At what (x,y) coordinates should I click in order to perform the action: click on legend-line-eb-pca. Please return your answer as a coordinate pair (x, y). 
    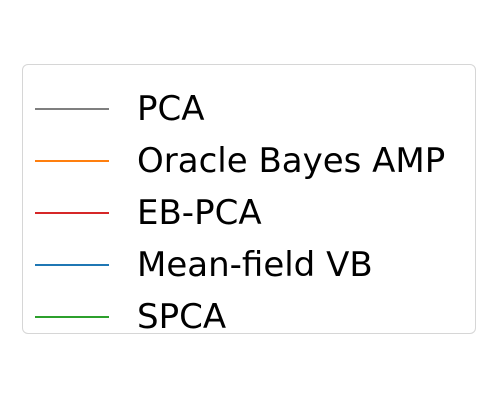
    Looking at the image, I should click on (72, 213).